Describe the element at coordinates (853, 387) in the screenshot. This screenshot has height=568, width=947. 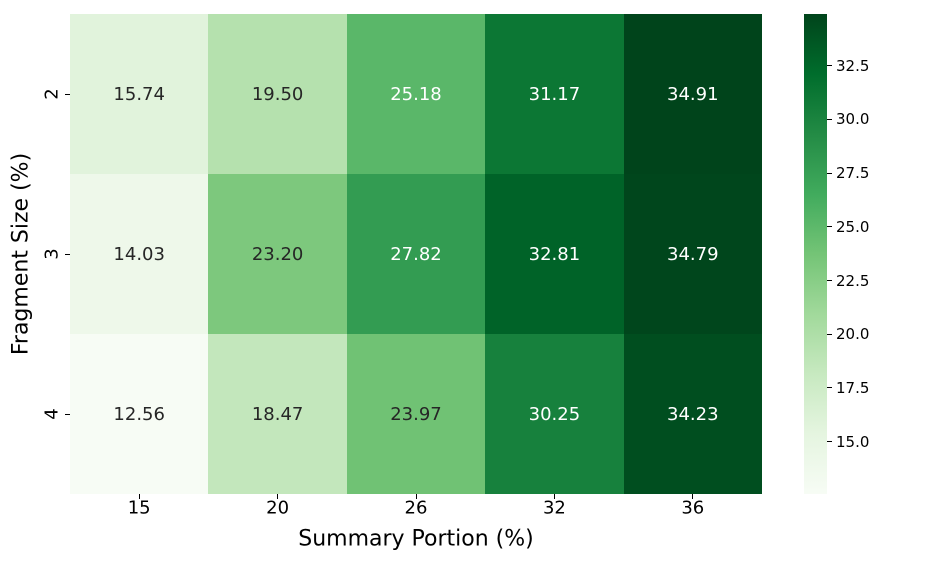
I see `colorbar-tick-label: 17.5` at that location.